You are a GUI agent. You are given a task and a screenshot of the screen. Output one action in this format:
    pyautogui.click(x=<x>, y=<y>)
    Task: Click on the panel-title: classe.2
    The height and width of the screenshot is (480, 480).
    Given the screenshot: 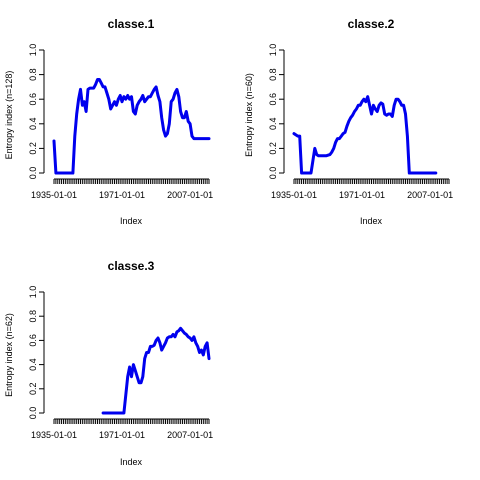 What is the action you would take?
    pyautogui.click(x=371, y=24)
    